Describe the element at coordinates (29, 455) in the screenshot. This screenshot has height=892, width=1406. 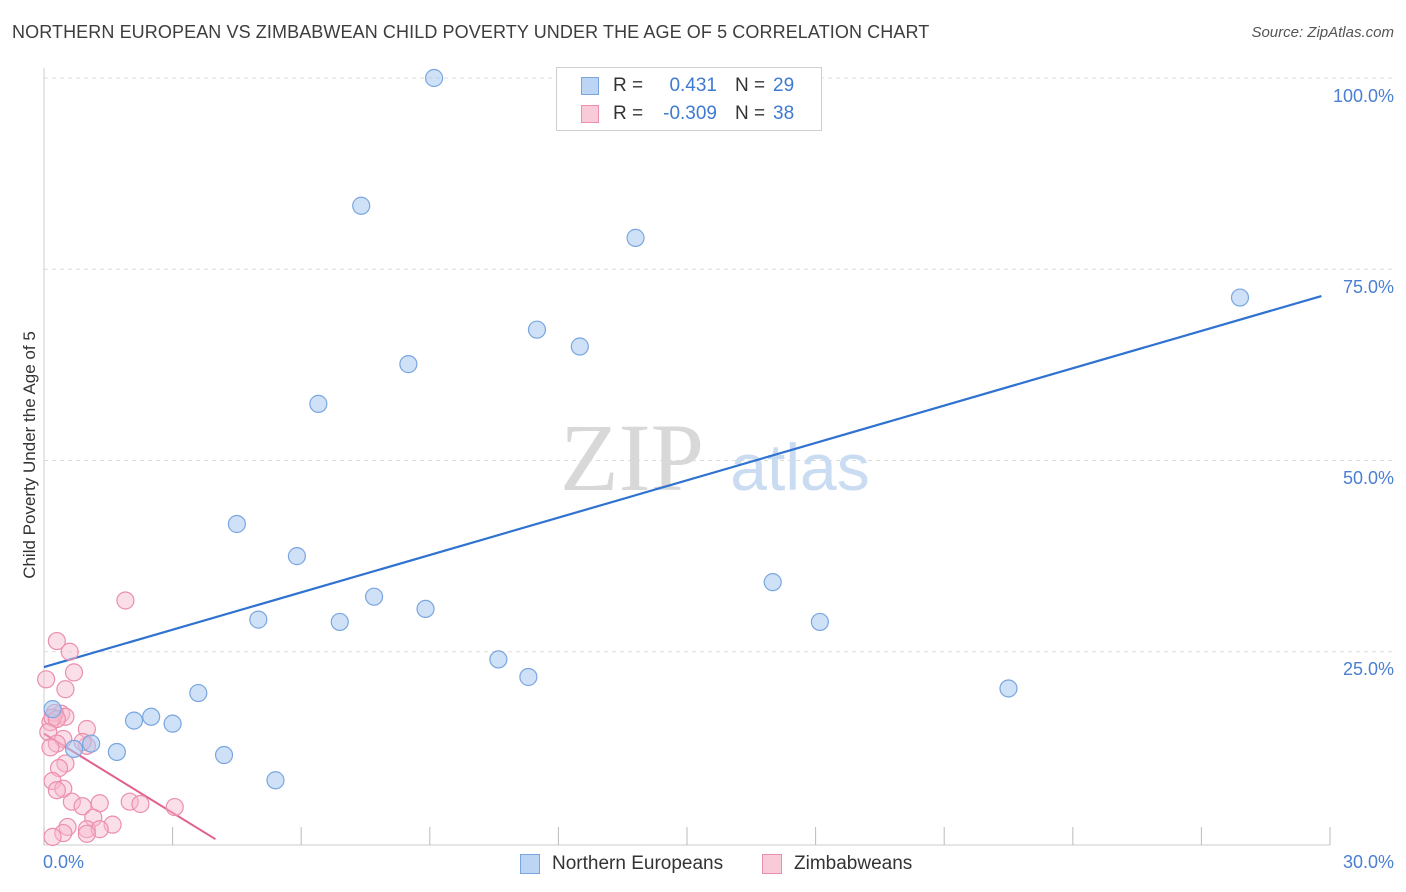
I see `y-axis-label: Child Poverty Under the Age of 5` at that location.